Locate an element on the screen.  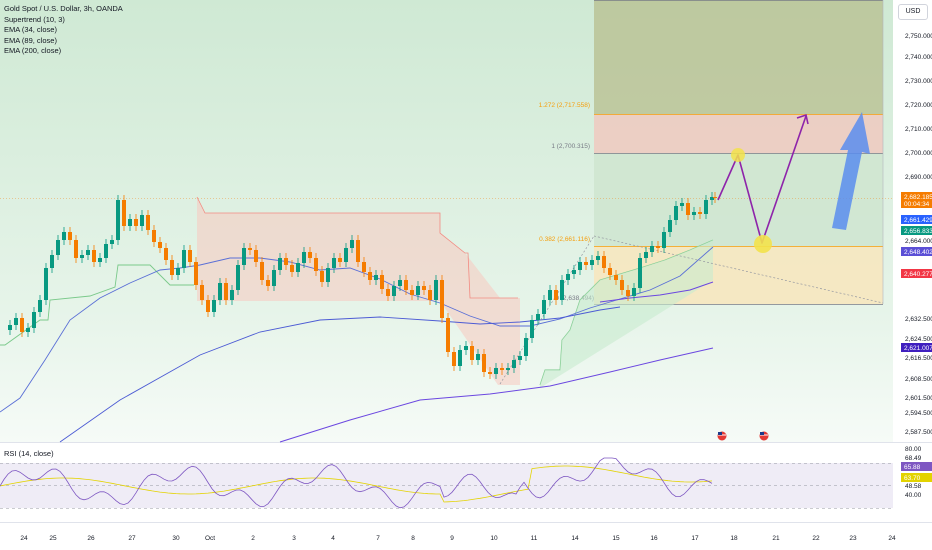
trendline-dotted is located at coordinates (738, 269).